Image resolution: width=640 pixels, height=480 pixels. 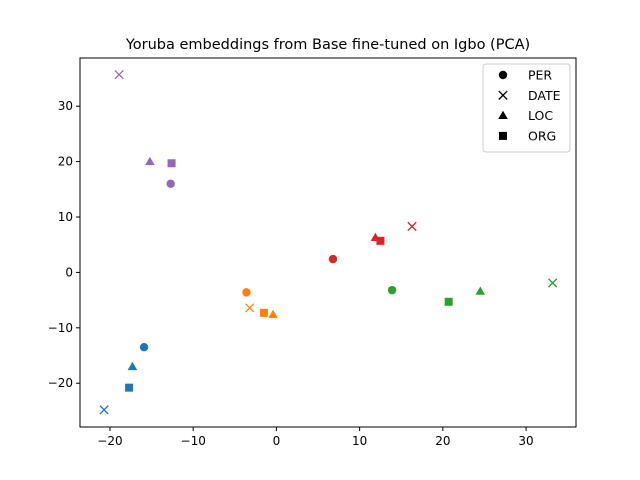 I want to click on legend: PER DATE LOC ORG, so click(x=526, y=108).